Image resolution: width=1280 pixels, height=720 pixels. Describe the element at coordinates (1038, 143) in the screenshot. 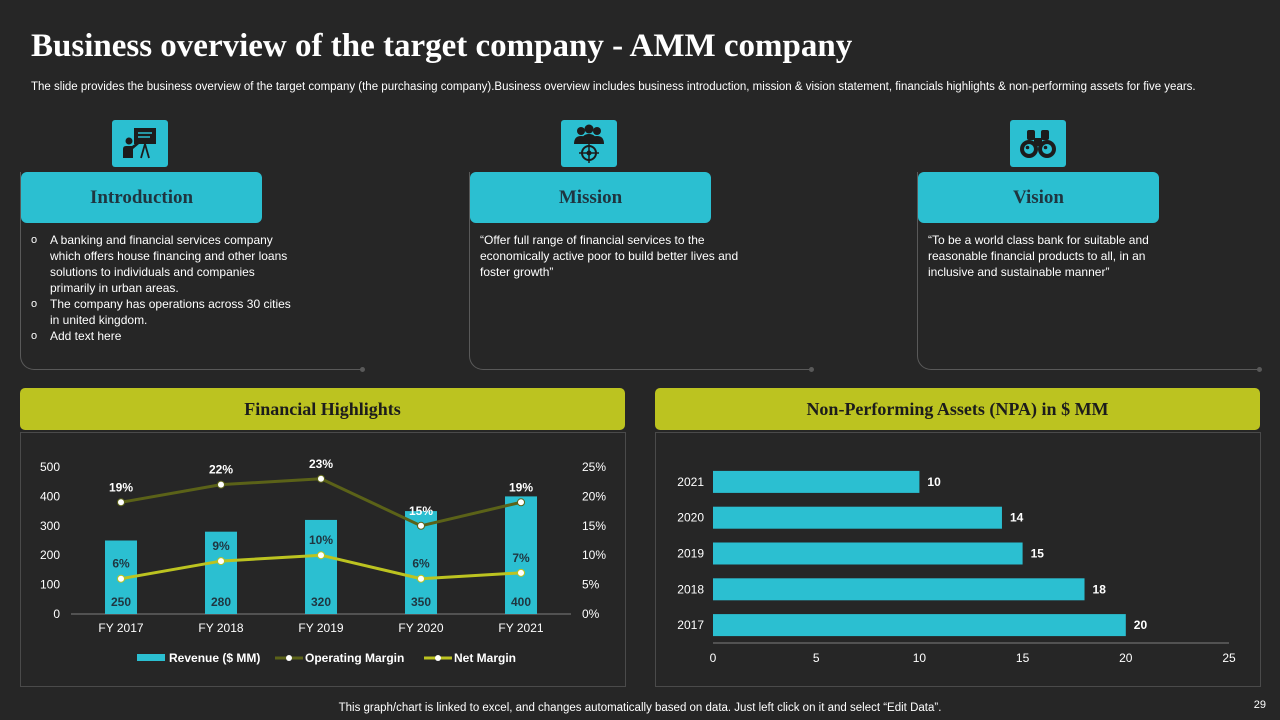

I see `binoculars-icon` at that location.